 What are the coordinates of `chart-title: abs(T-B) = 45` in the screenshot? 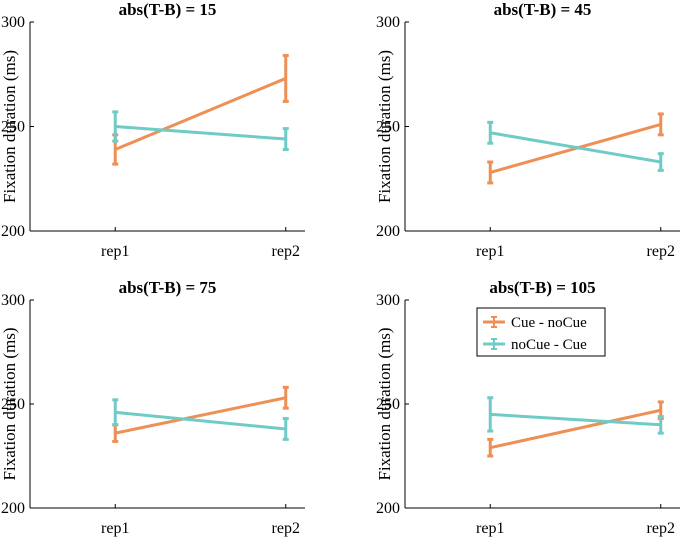 It's located at (543, 9).